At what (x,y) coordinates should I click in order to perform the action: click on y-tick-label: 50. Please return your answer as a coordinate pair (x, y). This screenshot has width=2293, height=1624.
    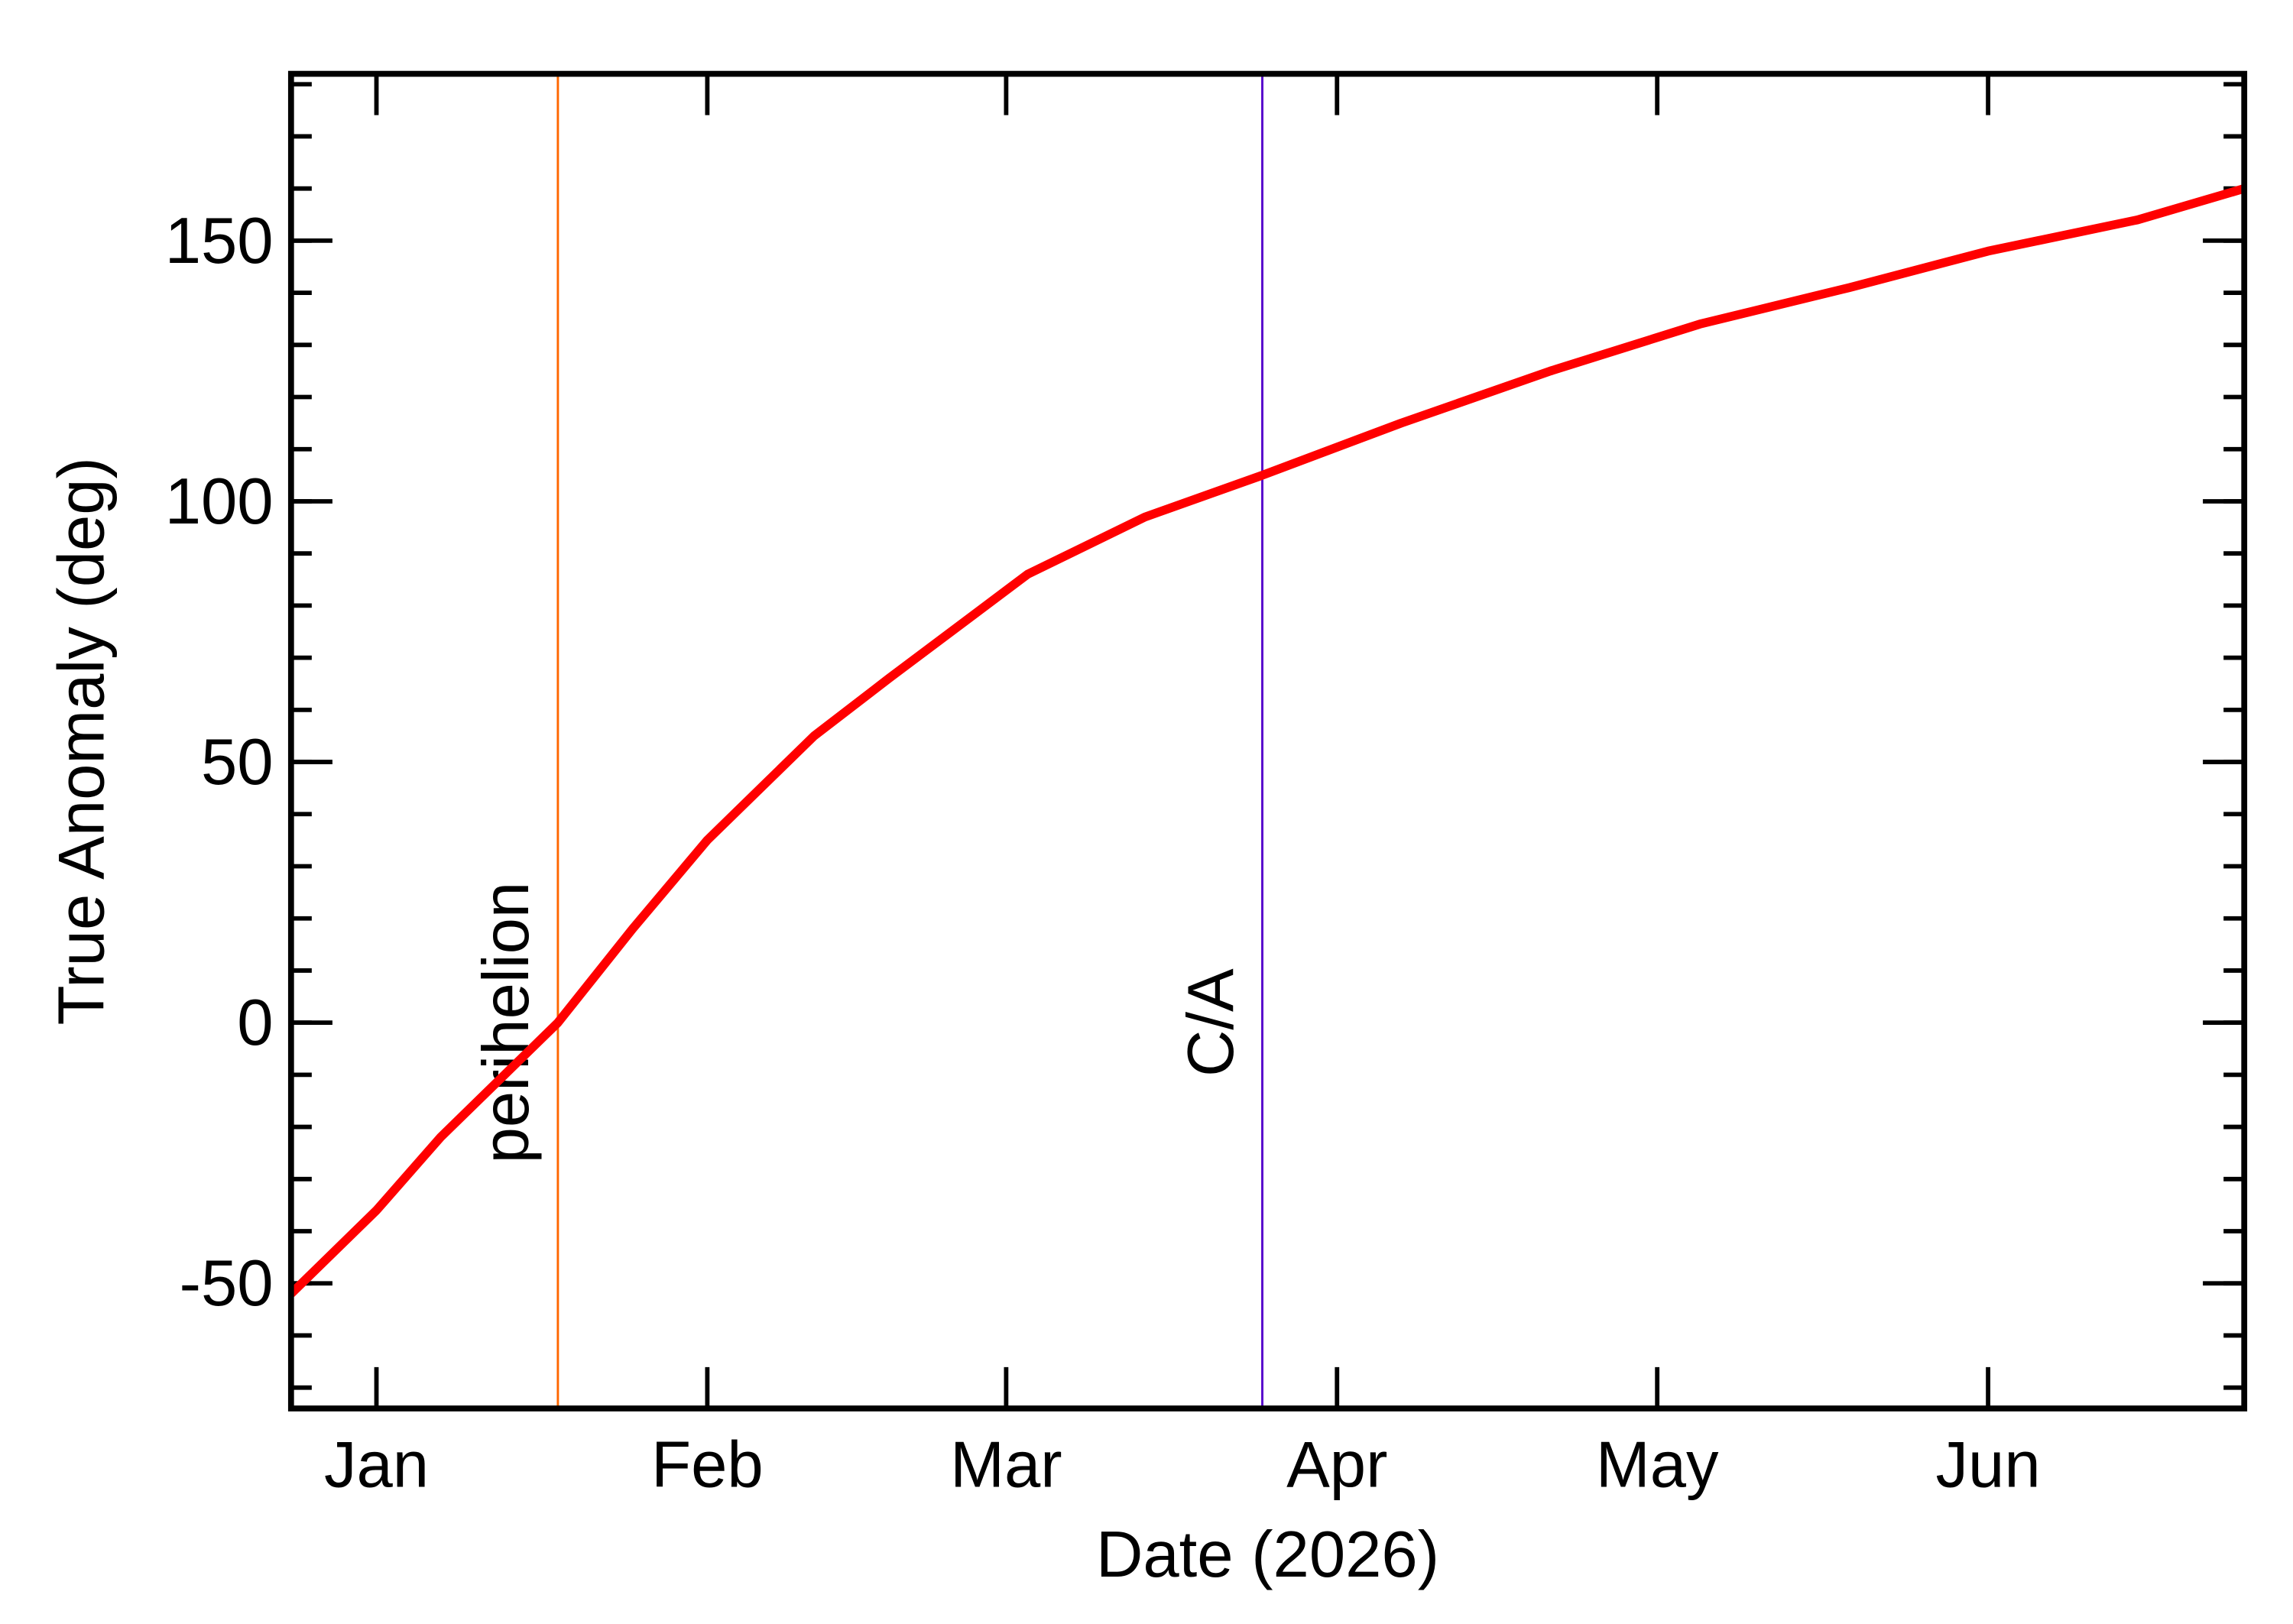
    Looking at the image, I should click on (237, 762).